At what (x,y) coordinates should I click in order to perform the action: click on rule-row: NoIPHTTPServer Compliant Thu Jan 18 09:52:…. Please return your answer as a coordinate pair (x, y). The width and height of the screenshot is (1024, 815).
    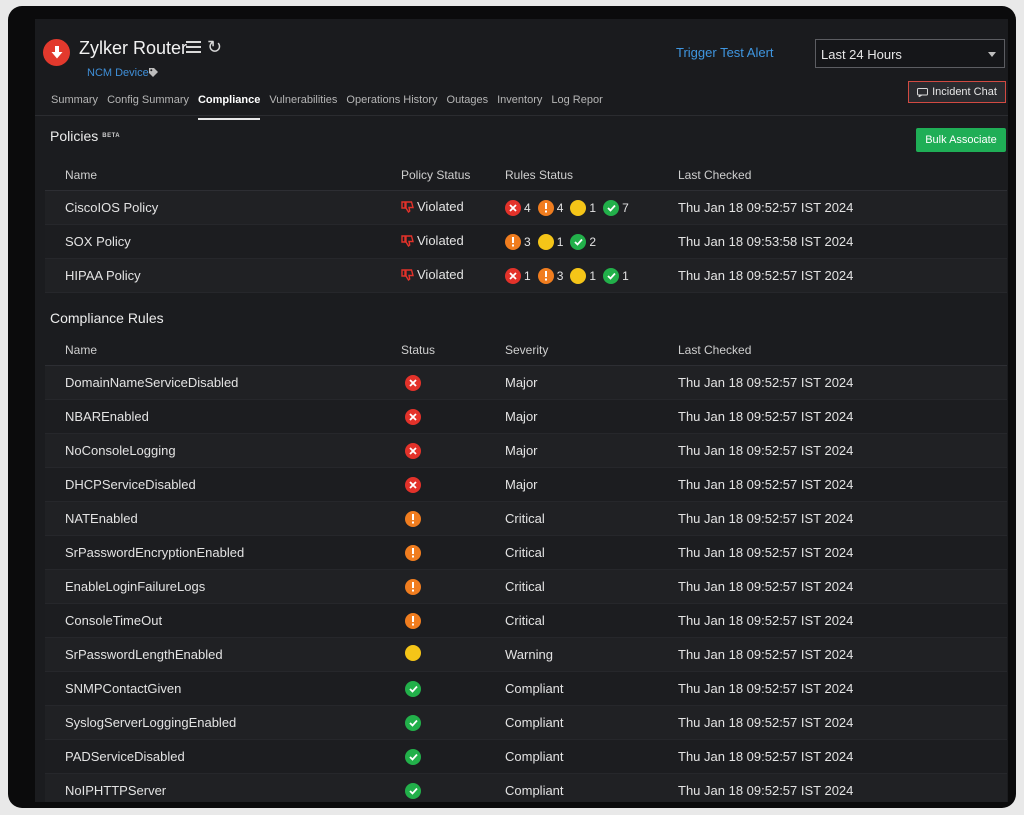
    Looking at the image, I should click on (526, 788).